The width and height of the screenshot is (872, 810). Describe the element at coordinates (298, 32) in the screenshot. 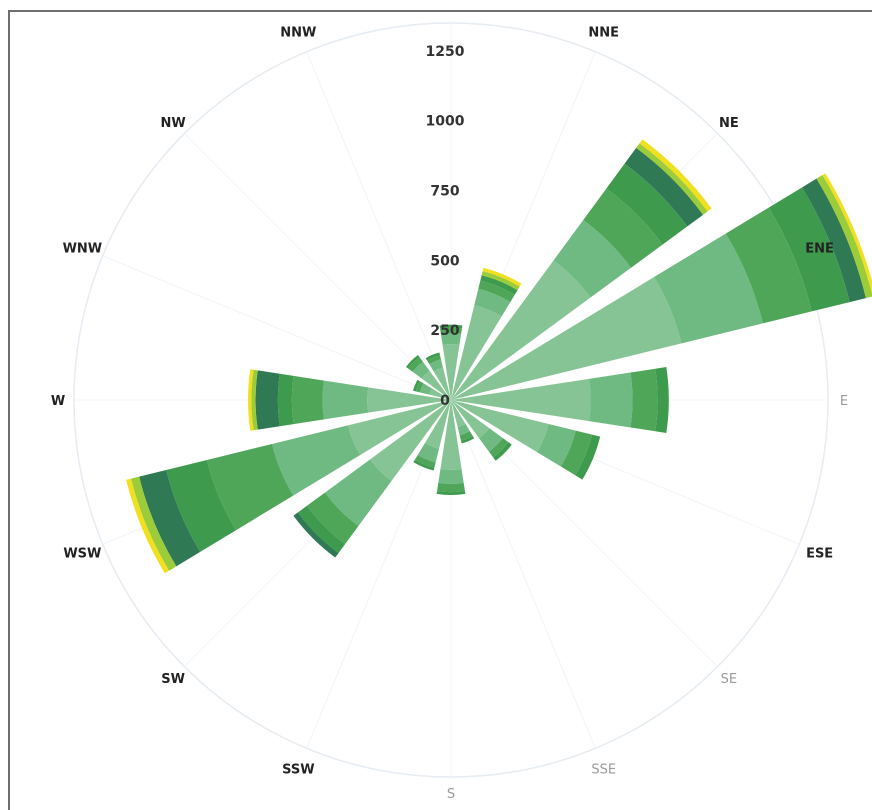

I see `direction-label-nnw: NNW` at that location.